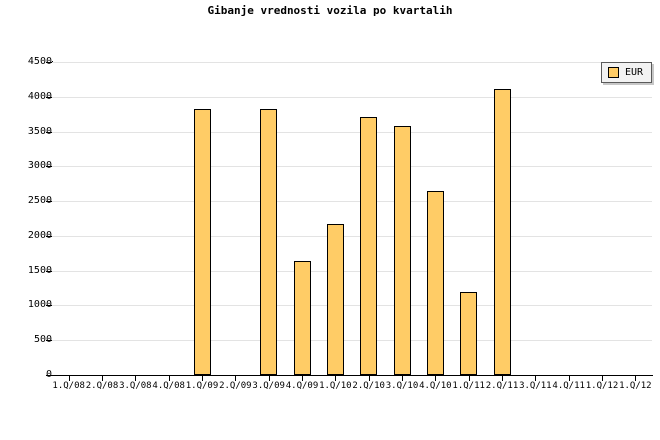 This screenshot has width=660, height=440. What do you see at coordinates (202, 386) in the screenshot?
I see `x-tick-label: 1.Q/09` at bounding box center [202, 386].